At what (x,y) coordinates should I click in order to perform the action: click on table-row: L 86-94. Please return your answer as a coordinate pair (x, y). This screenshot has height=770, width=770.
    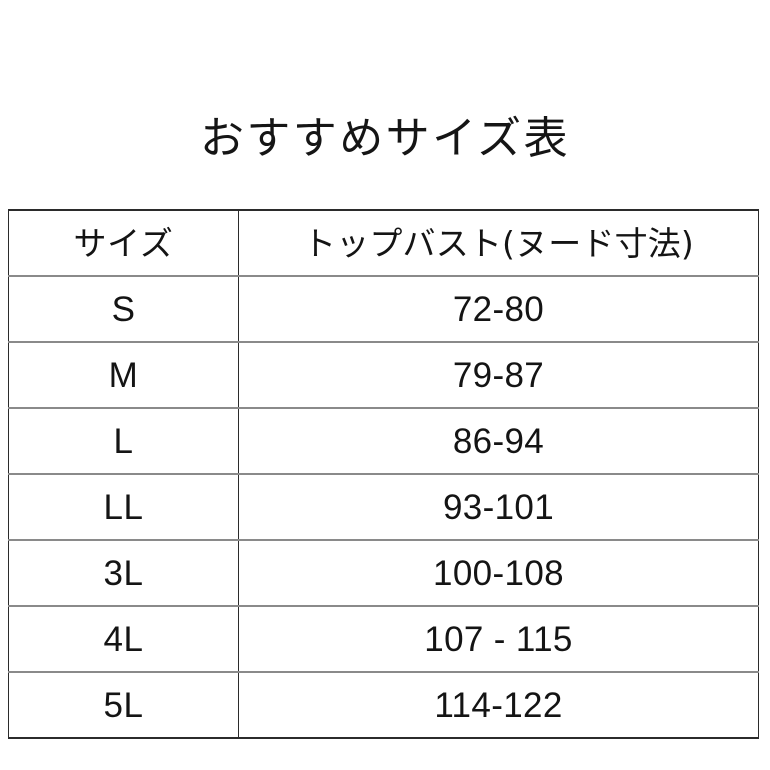
    Looking at the image, I should click on (383, 441).